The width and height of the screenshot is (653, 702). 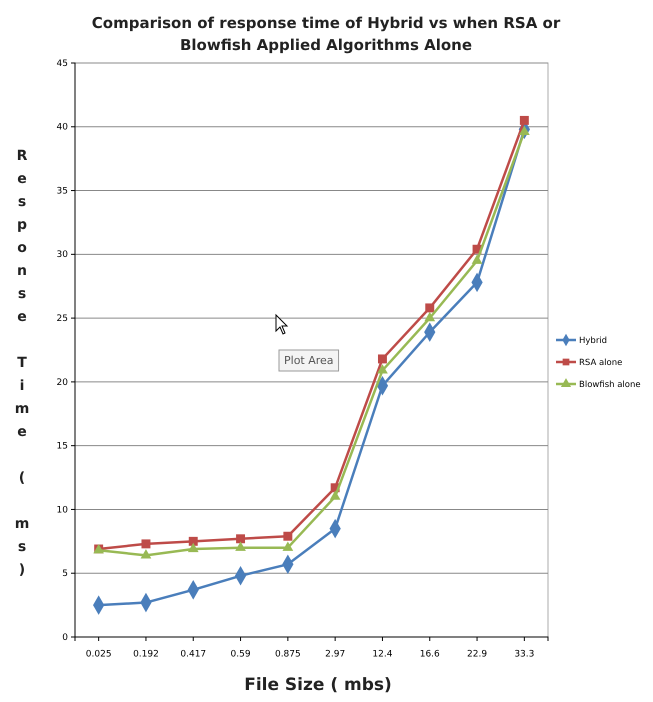 What do you see at coordinates (62, 255) in the screenshot?
I see `y-tick-label: 30` at bounding box center [62, 255].